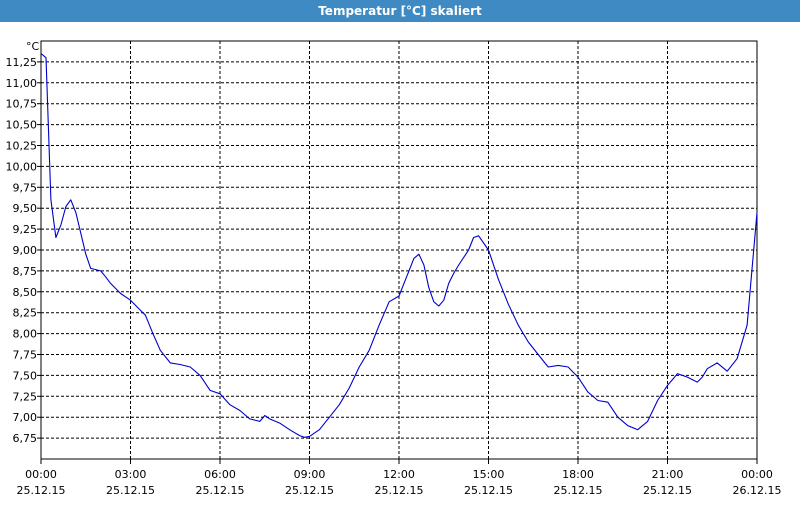 Image resolution: width=800 pixels, height=505 pixels. Describe the element at coordinates (25, 208) in the screenshot. I see `y-tick-label: 9,50` at that location.